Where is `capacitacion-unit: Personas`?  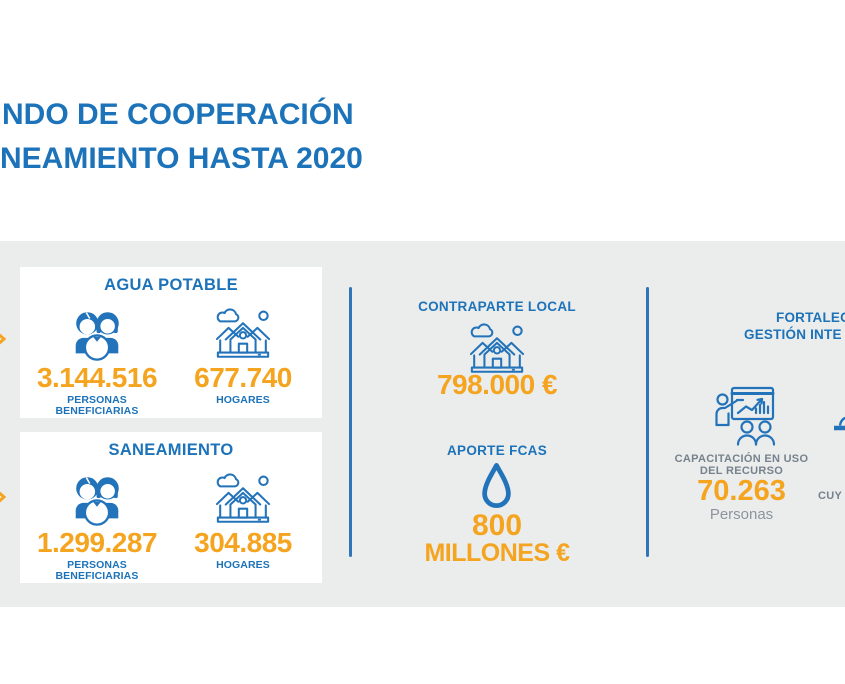 capacitacion-unit: Personas is located at coordinates (741, 514).